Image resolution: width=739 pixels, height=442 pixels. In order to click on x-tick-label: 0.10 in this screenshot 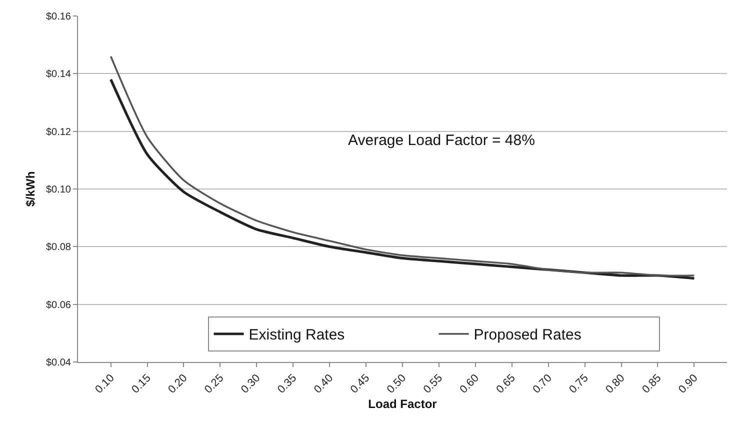, I will do `click(105, 384)`.